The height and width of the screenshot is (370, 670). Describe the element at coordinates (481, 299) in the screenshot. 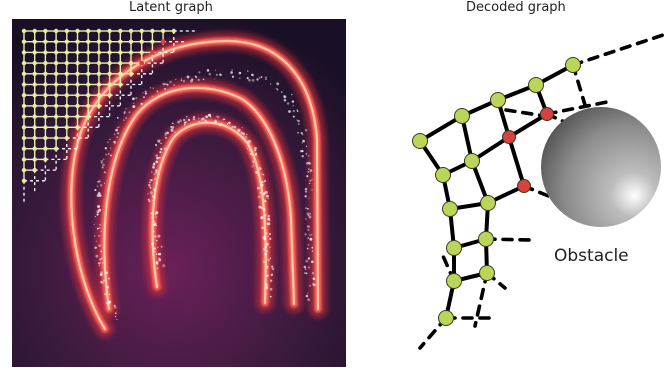

I see `decoded-edge-dashed` at that location.